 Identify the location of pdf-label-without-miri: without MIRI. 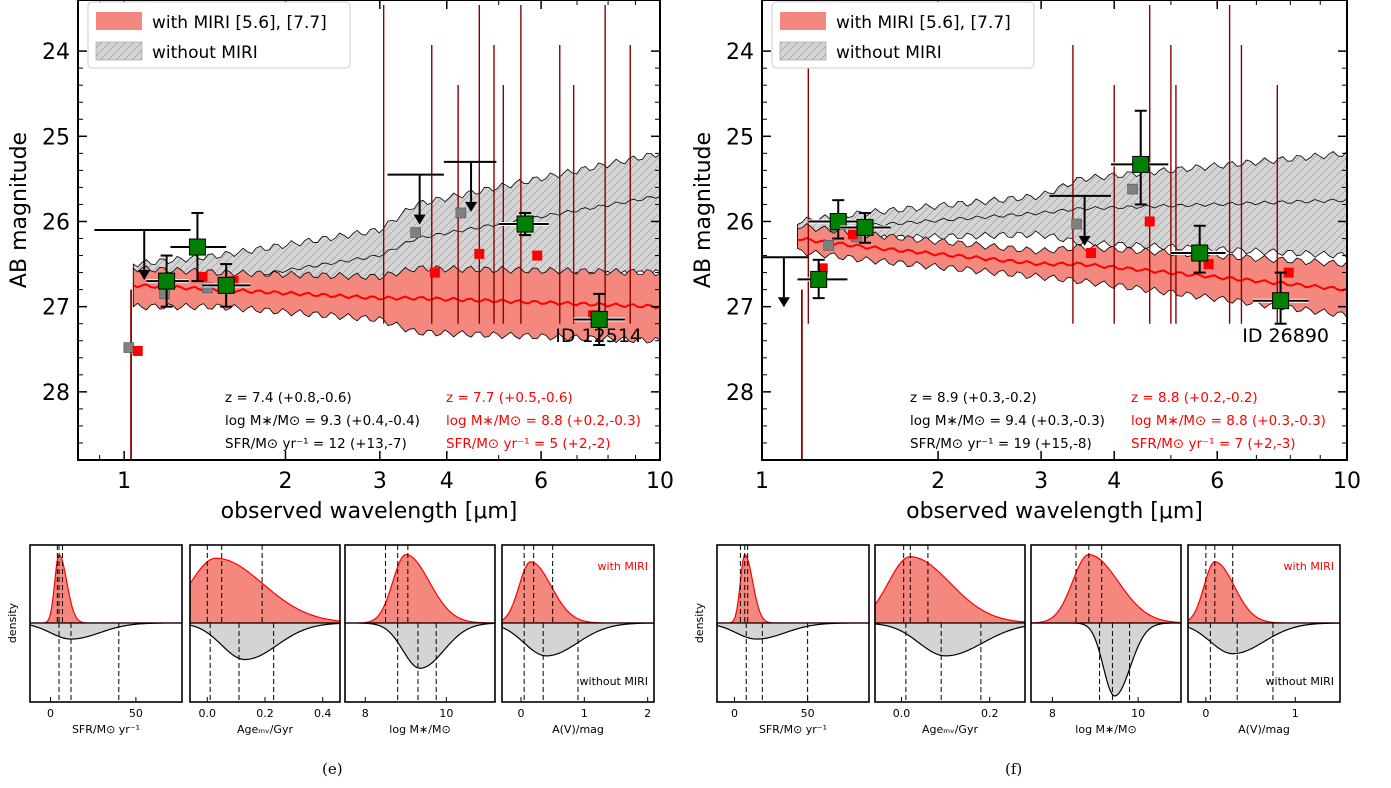
(1300, 681).